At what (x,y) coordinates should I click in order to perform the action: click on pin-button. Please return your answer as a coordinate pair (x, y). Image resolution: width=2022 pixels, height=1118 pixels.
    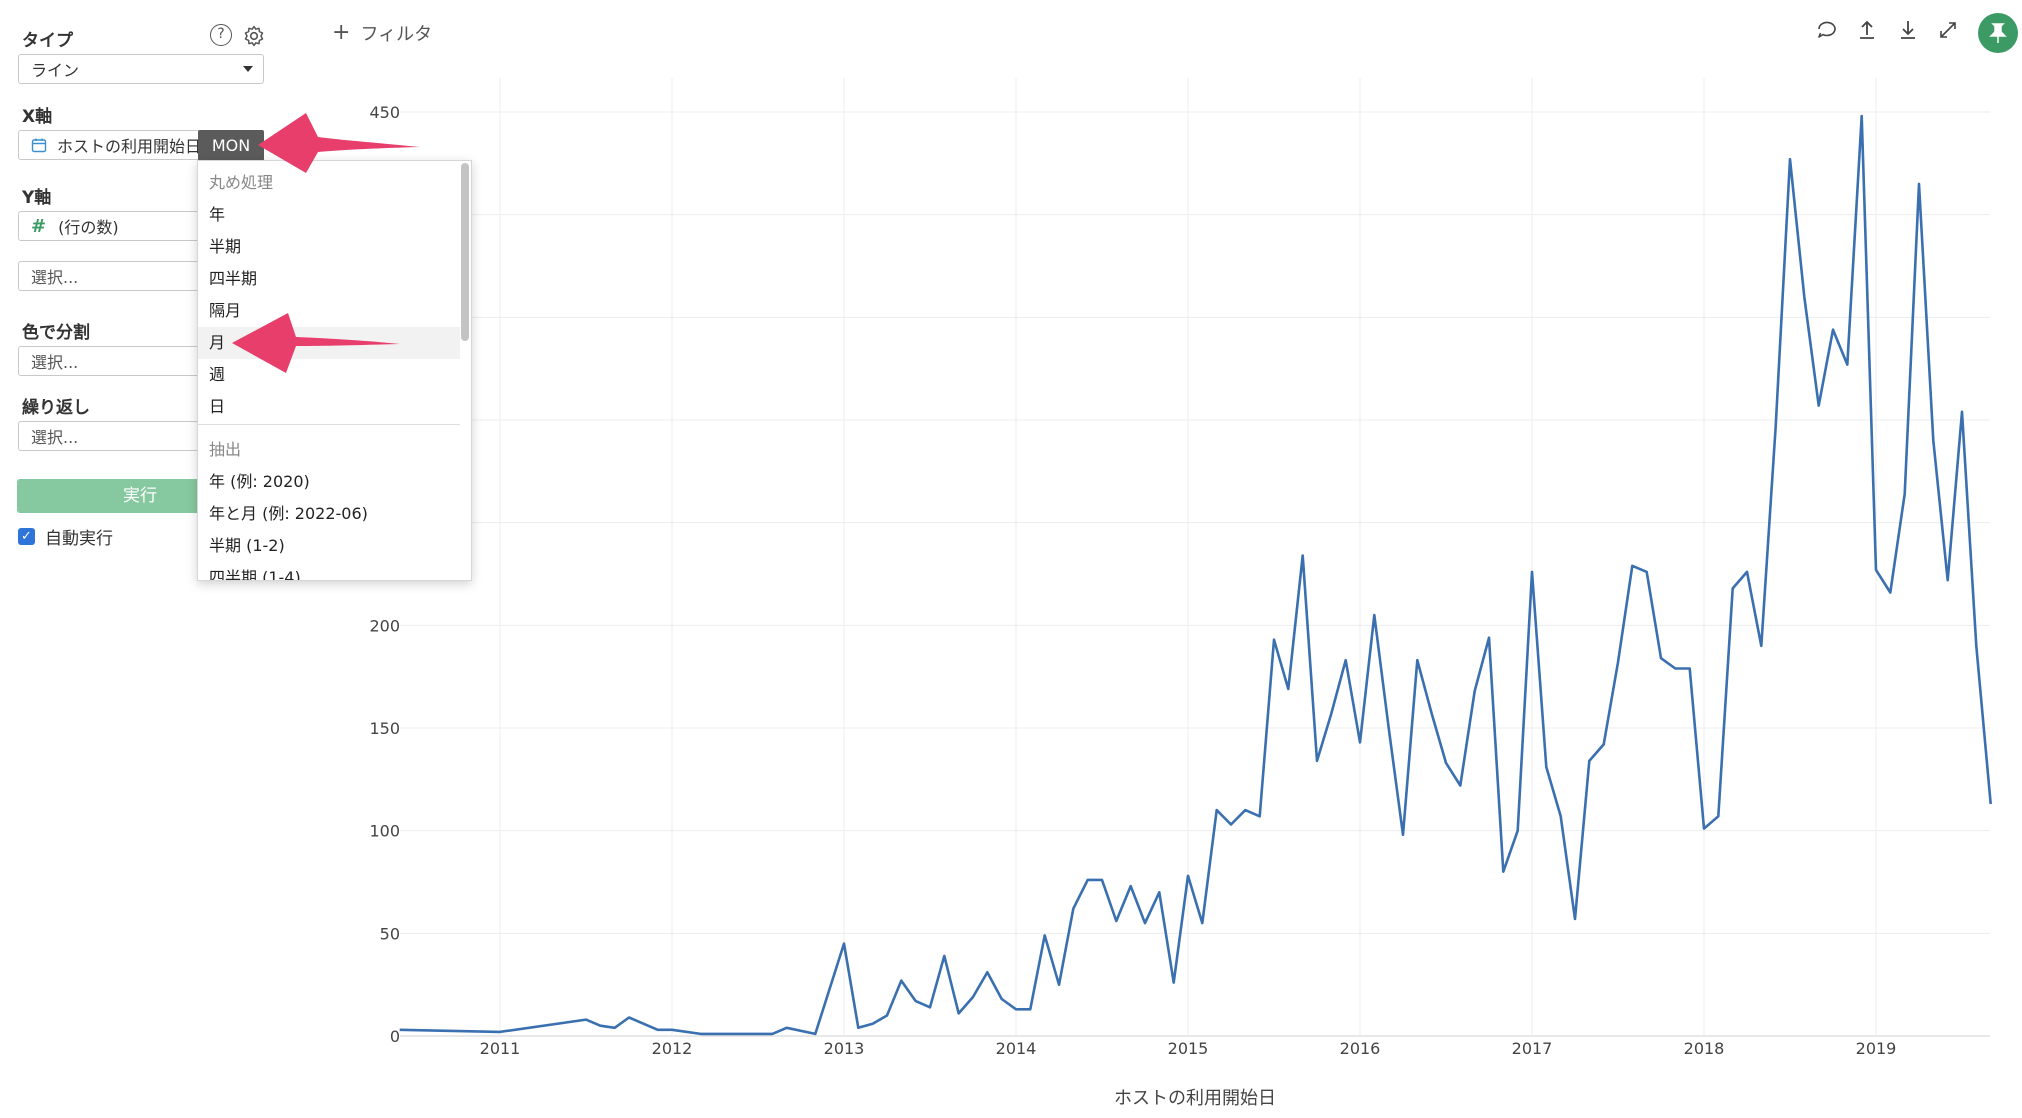
    Looking at the image, I should click on (1998, 33).